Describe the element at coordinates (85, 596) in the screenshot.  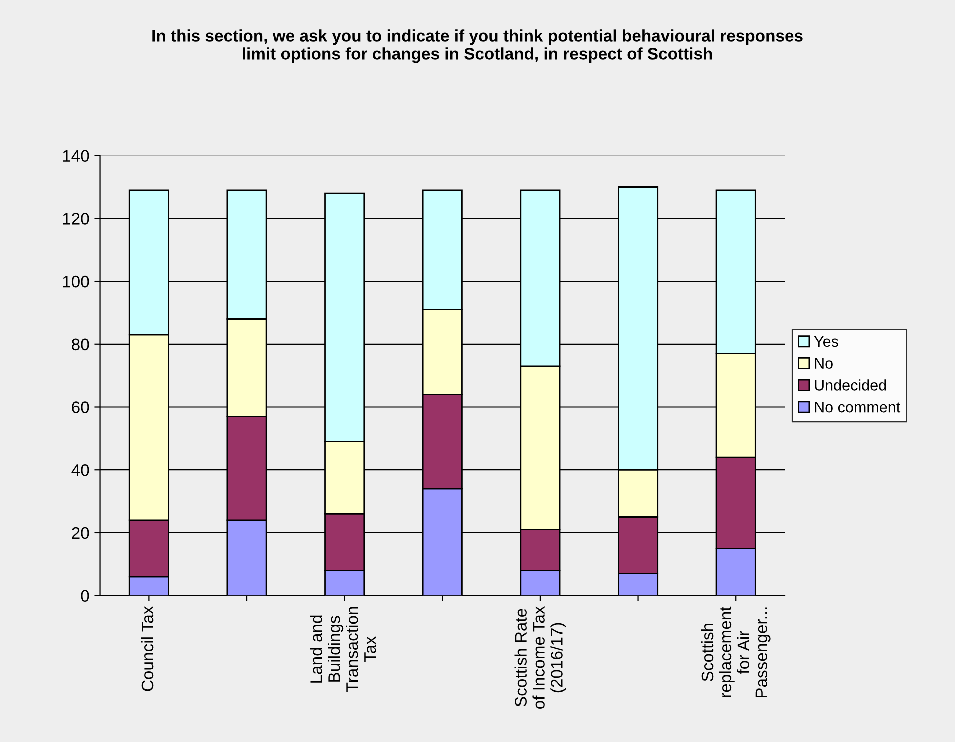
I see `y-tick-label: 0` at that location.